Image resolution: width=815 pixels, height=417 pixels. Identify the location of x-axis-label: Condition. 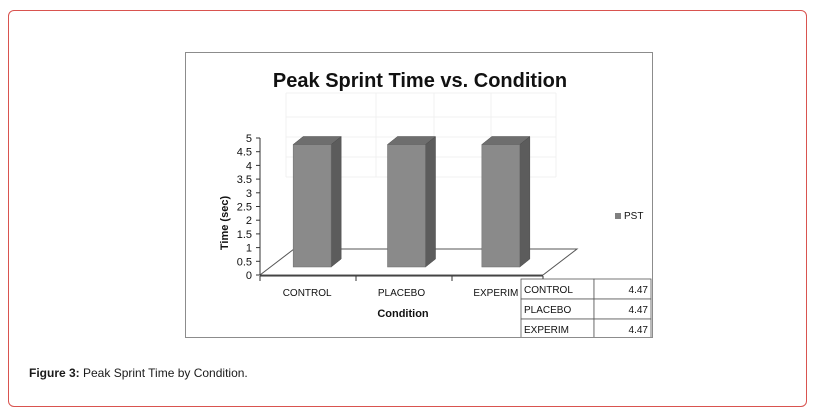
(403, 314).